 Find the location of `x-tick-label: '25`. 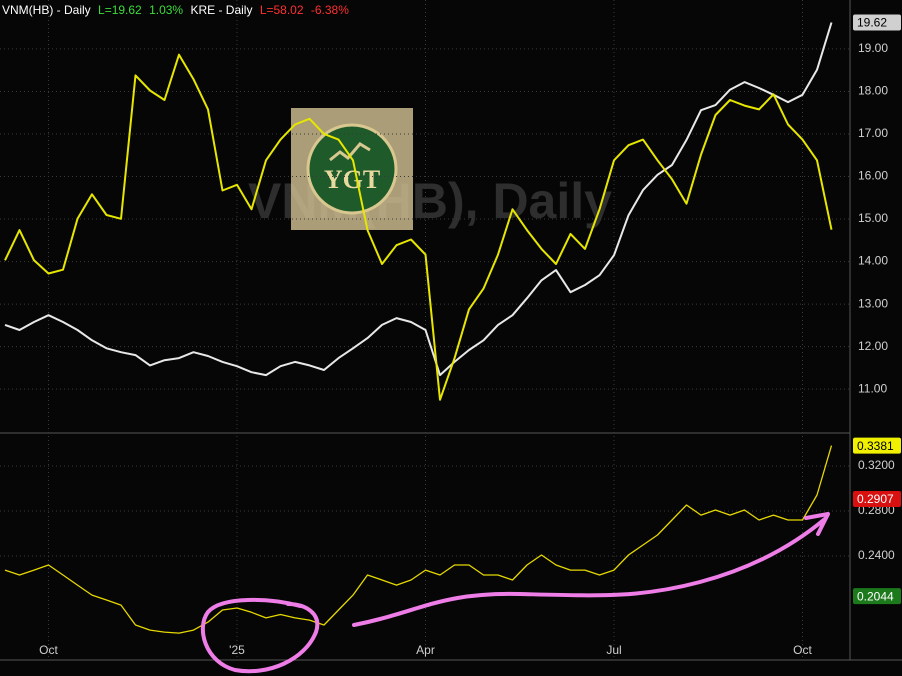

x-tick-label: '25 is located at coordinates (237, 650).